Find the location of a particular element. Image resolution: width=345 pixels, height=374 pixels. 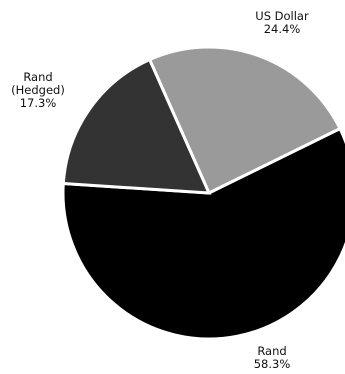

pie-label-rand: Rand 58.3% is located at coordinates (272, 357).